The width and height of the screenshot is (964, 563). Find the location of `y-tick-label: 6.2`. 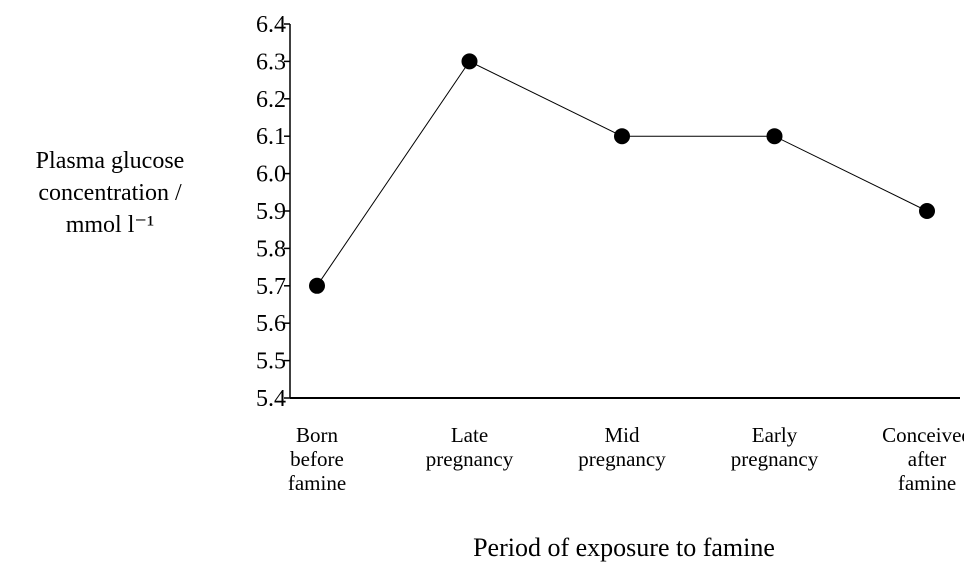

y-tick-label: 6.2 is located at coordinates (271, 100).